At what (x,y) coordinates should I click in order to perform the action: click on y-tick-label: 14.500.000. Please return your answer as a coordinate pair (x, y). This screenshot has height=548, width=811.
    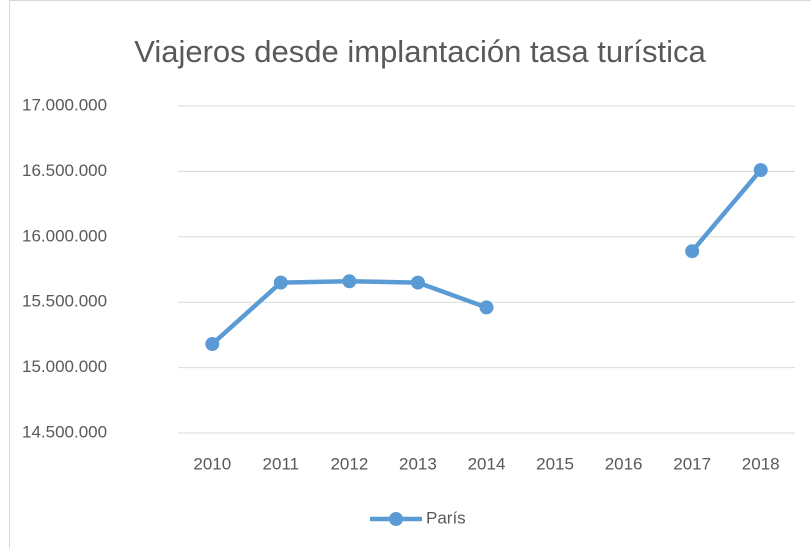
    Looking at the image, I should click on (64, 431).